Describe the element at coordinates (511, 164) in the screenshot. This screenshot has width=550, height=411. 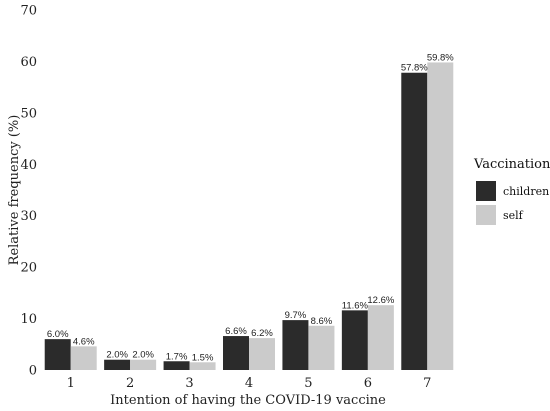
I see `legend-title: Vaccination` at that location.